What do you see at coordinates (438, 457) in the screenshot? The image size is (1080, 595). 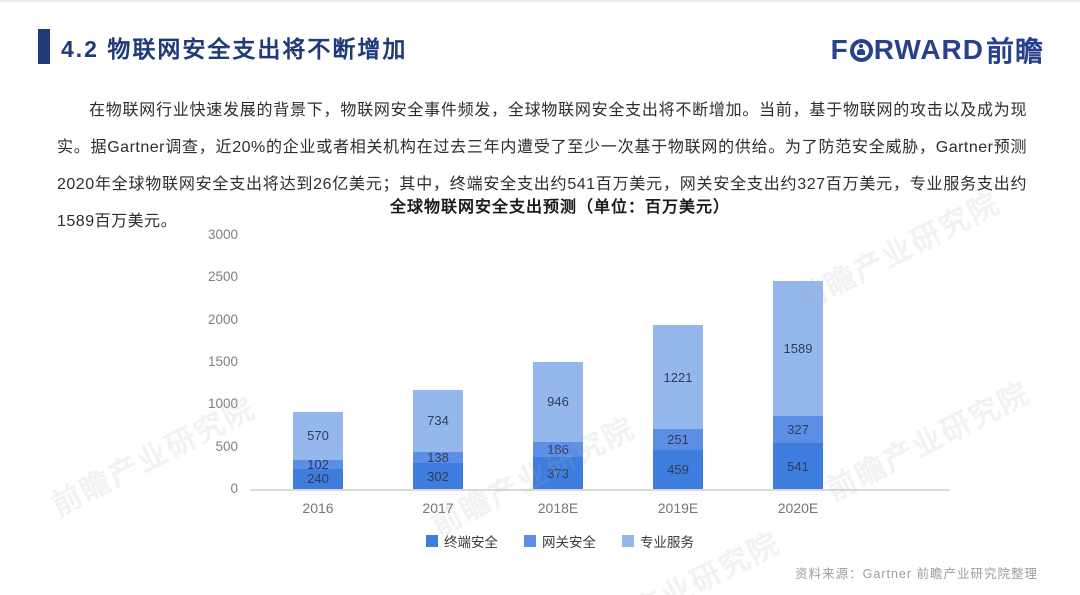 I see `segment-网关安全: 138` at bounding box center [438, 457].